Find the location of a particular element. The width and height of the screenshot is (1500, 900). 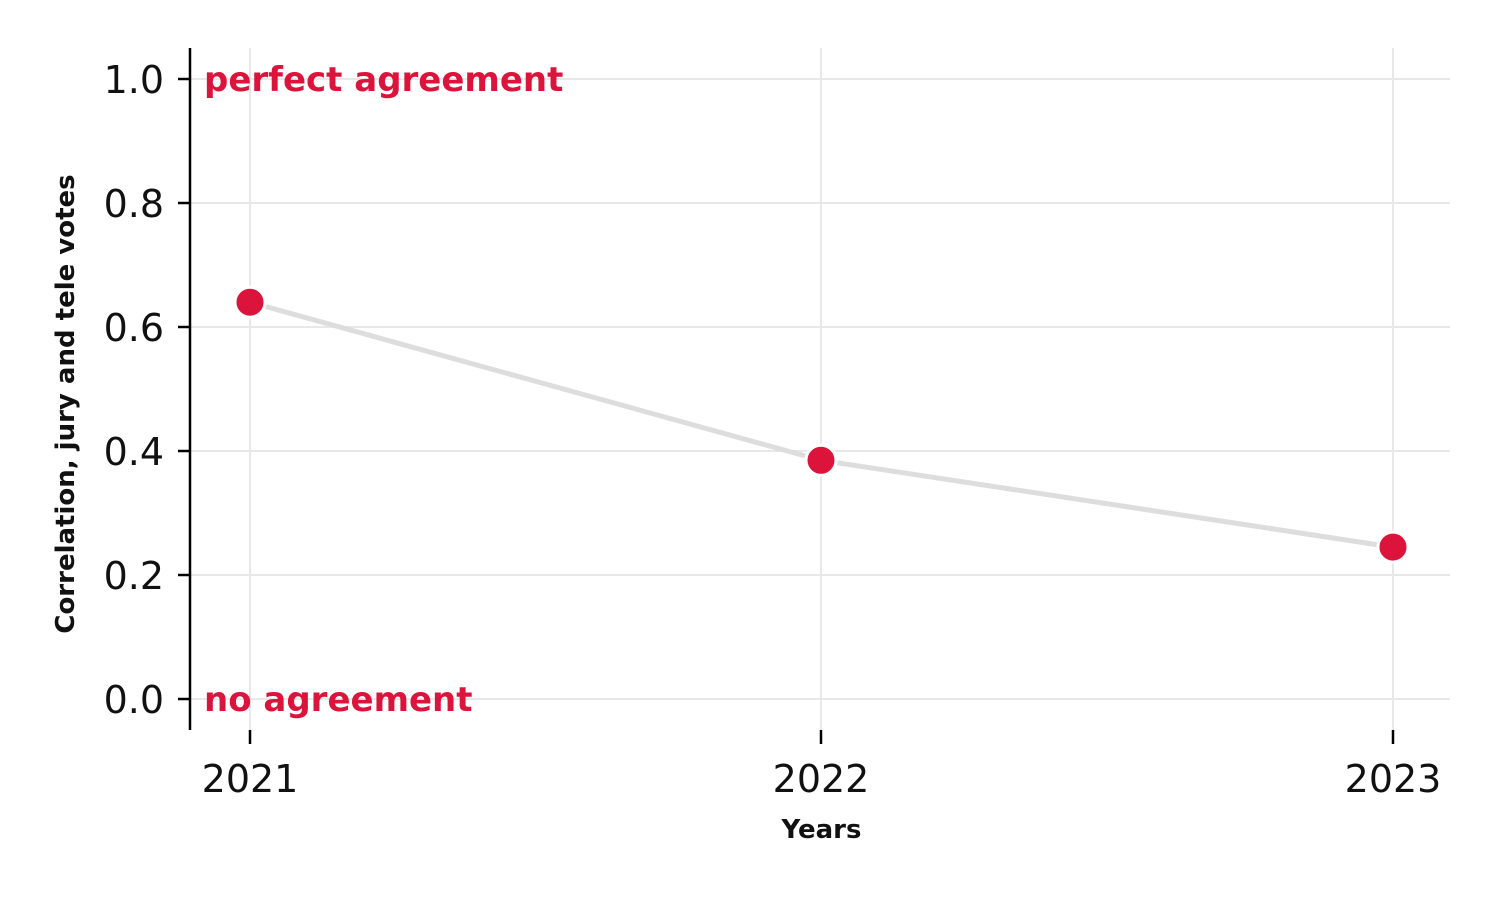

x-tick-label: 2021 is located at coordinates (250, 779).